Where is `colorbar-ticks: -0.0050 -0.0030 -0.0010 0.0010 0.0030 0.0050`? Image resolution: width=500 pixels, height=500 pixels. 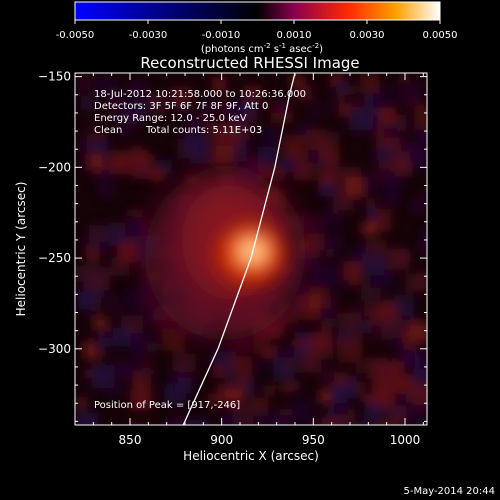 colorbar-ticks: -0.0050 -0.0030 -0.0010 0.0010 0.0030 0.0050 is located at coordinates (257, 30).